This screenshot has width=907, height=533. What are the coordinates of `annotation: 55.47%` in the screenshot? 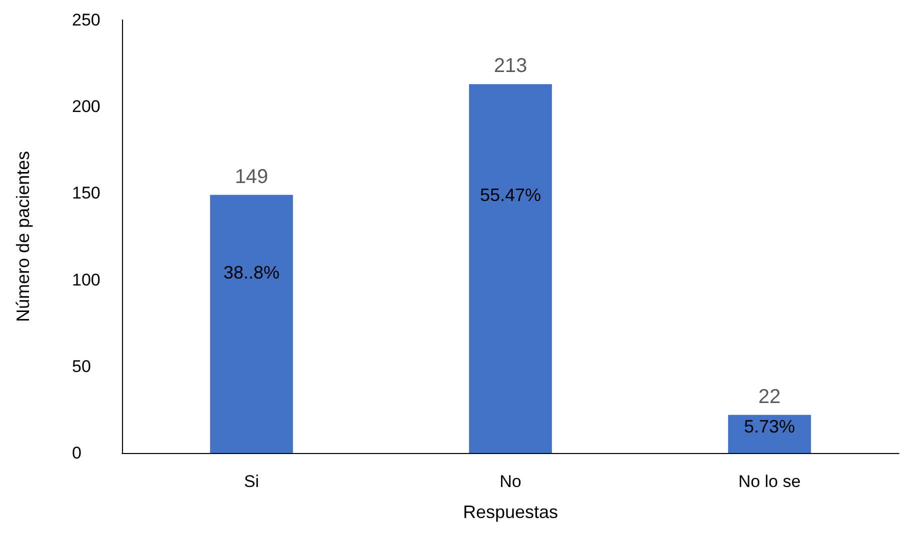 It's located at (511, 194).